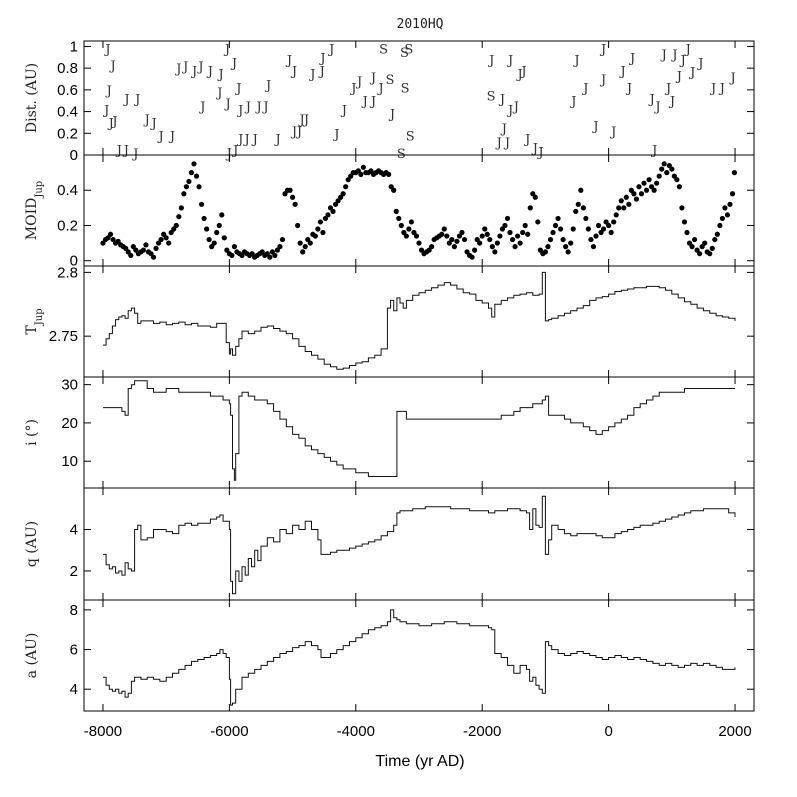 Image resolution: width=797 pixels, height=797 pixels. I want to click on x-tick-label: -4000, so click(356, 731).